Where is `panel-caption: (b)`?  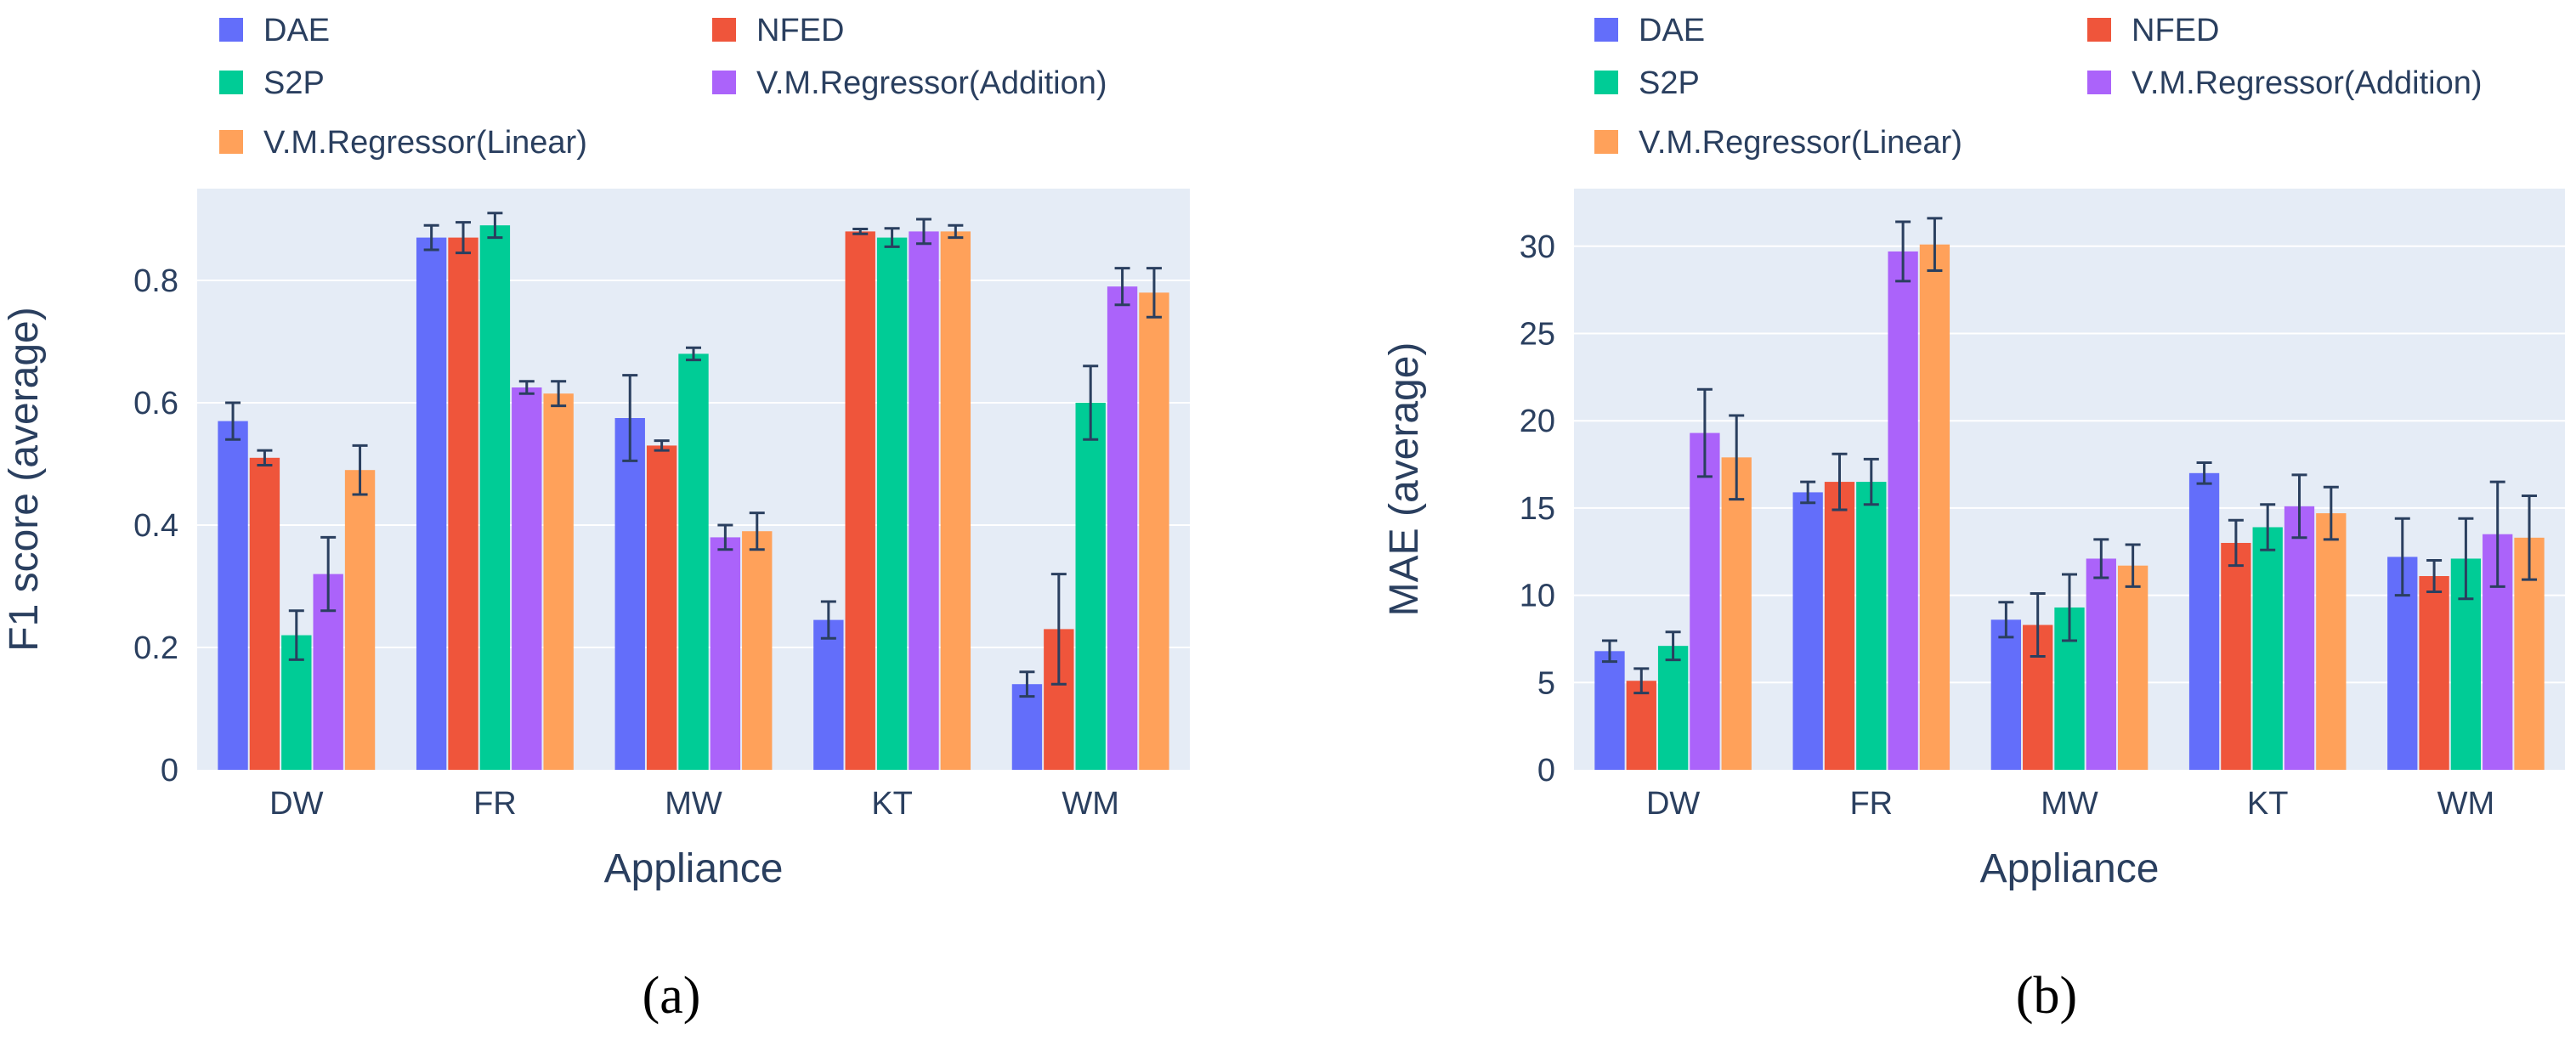
panel-caption: (b) is located at coordinates (2046, 996).